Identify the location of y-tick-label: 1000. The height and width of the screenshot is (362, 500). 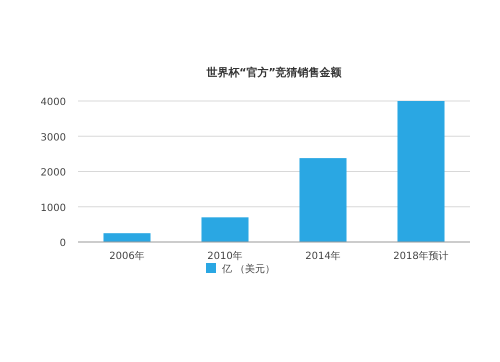
(53, 208).